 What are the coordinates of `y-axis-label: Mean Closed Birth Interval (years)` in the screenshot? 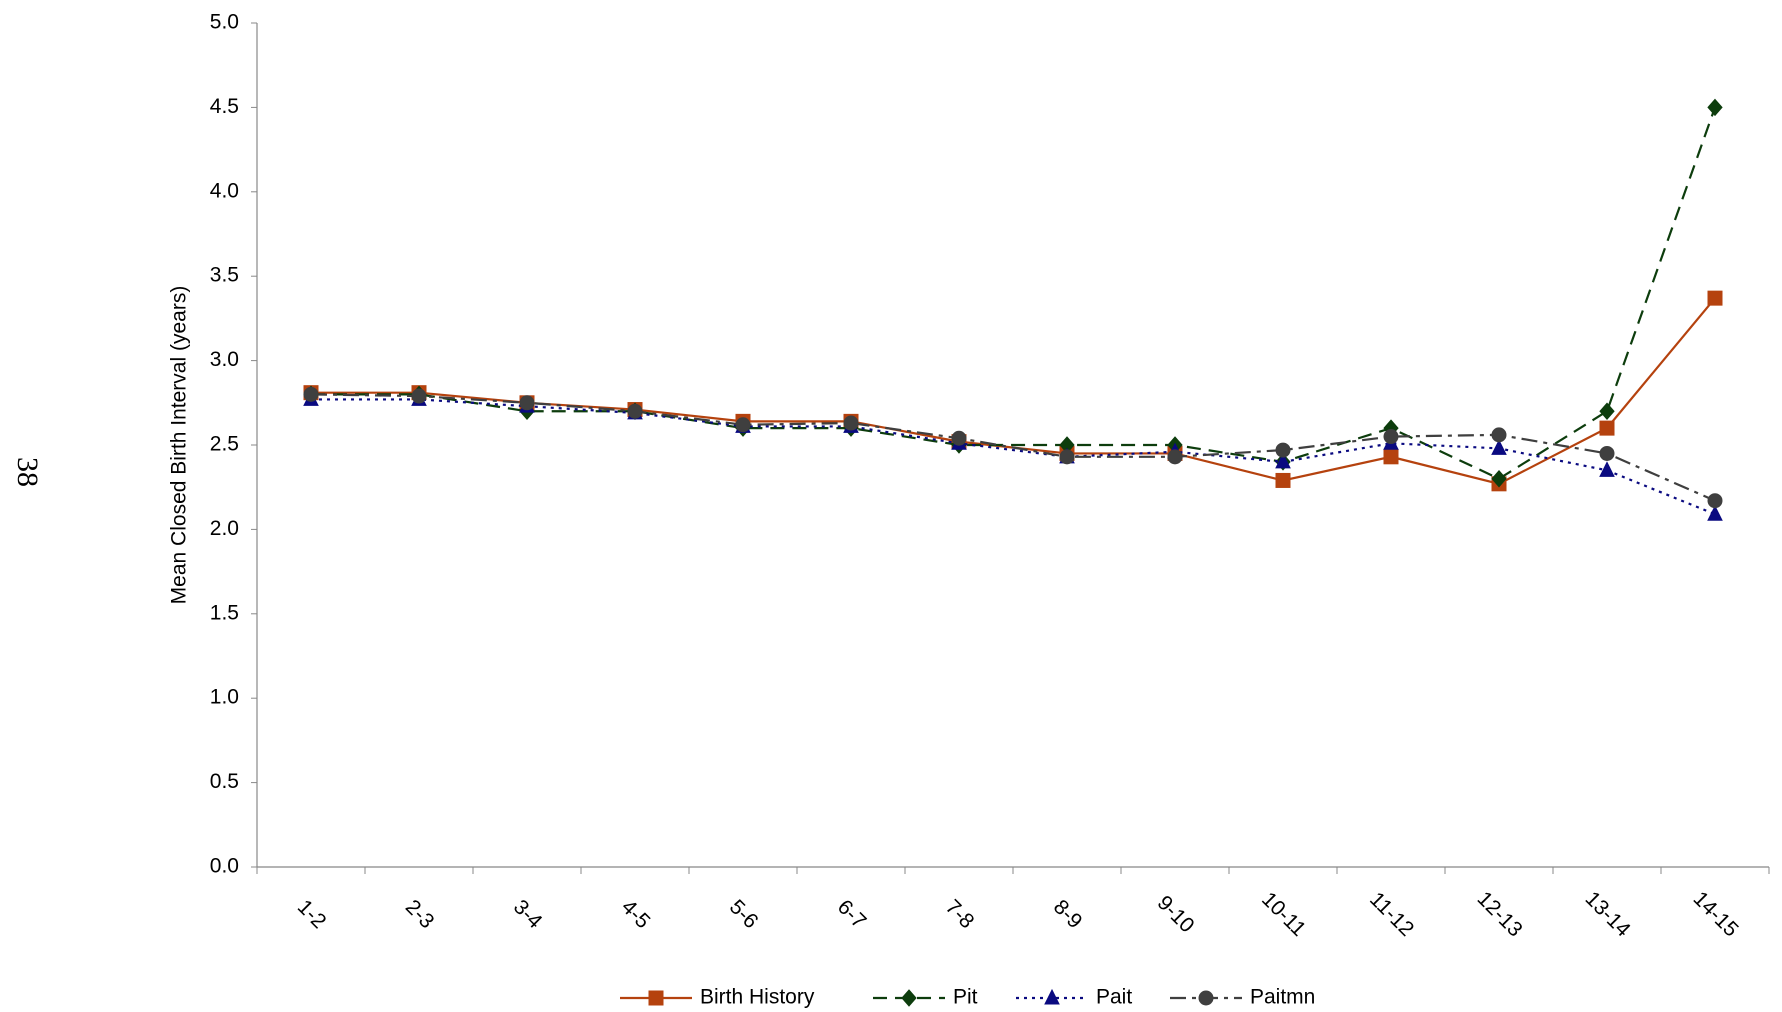 It's located at (179, 445).